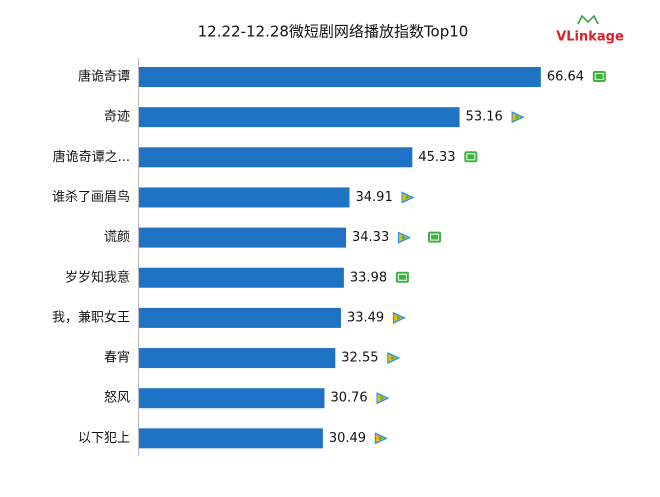 Image resolution: width=660 pixels, height=497 pixels. Describe the element at coordinates (368, 277) in the screenshot. I see `value-label: 33.98` at that location.